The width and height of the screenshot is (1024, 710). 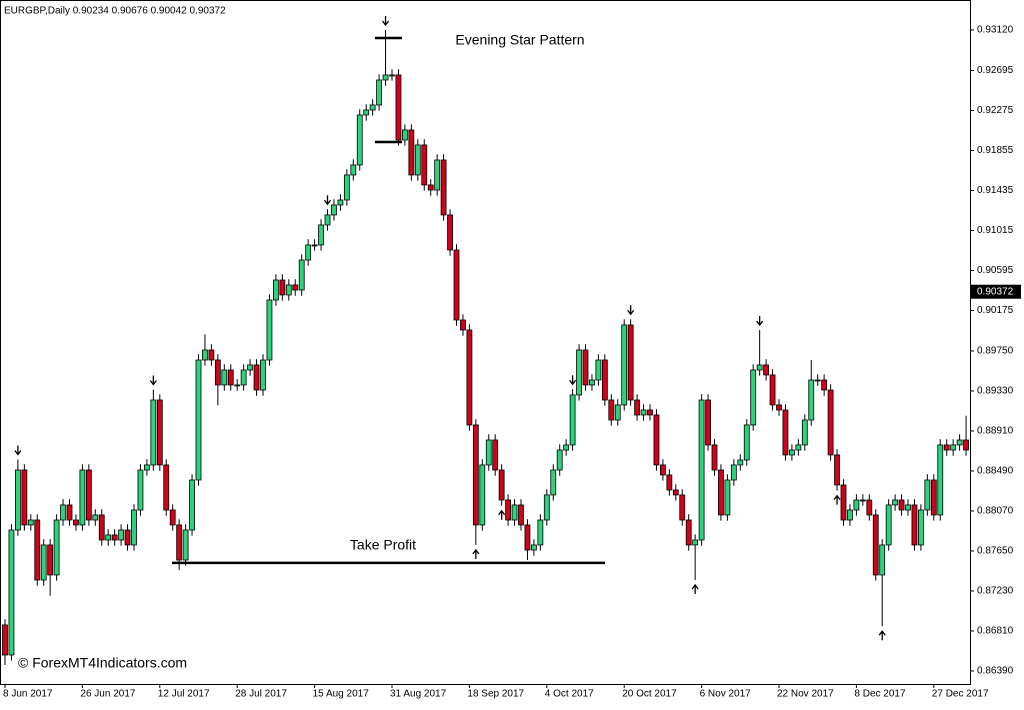 What do you see at coordinates (102, 663) in the screenshot?
I see `watermark: © ForexMT4Indicators.com` at bounding box center [102, 663].